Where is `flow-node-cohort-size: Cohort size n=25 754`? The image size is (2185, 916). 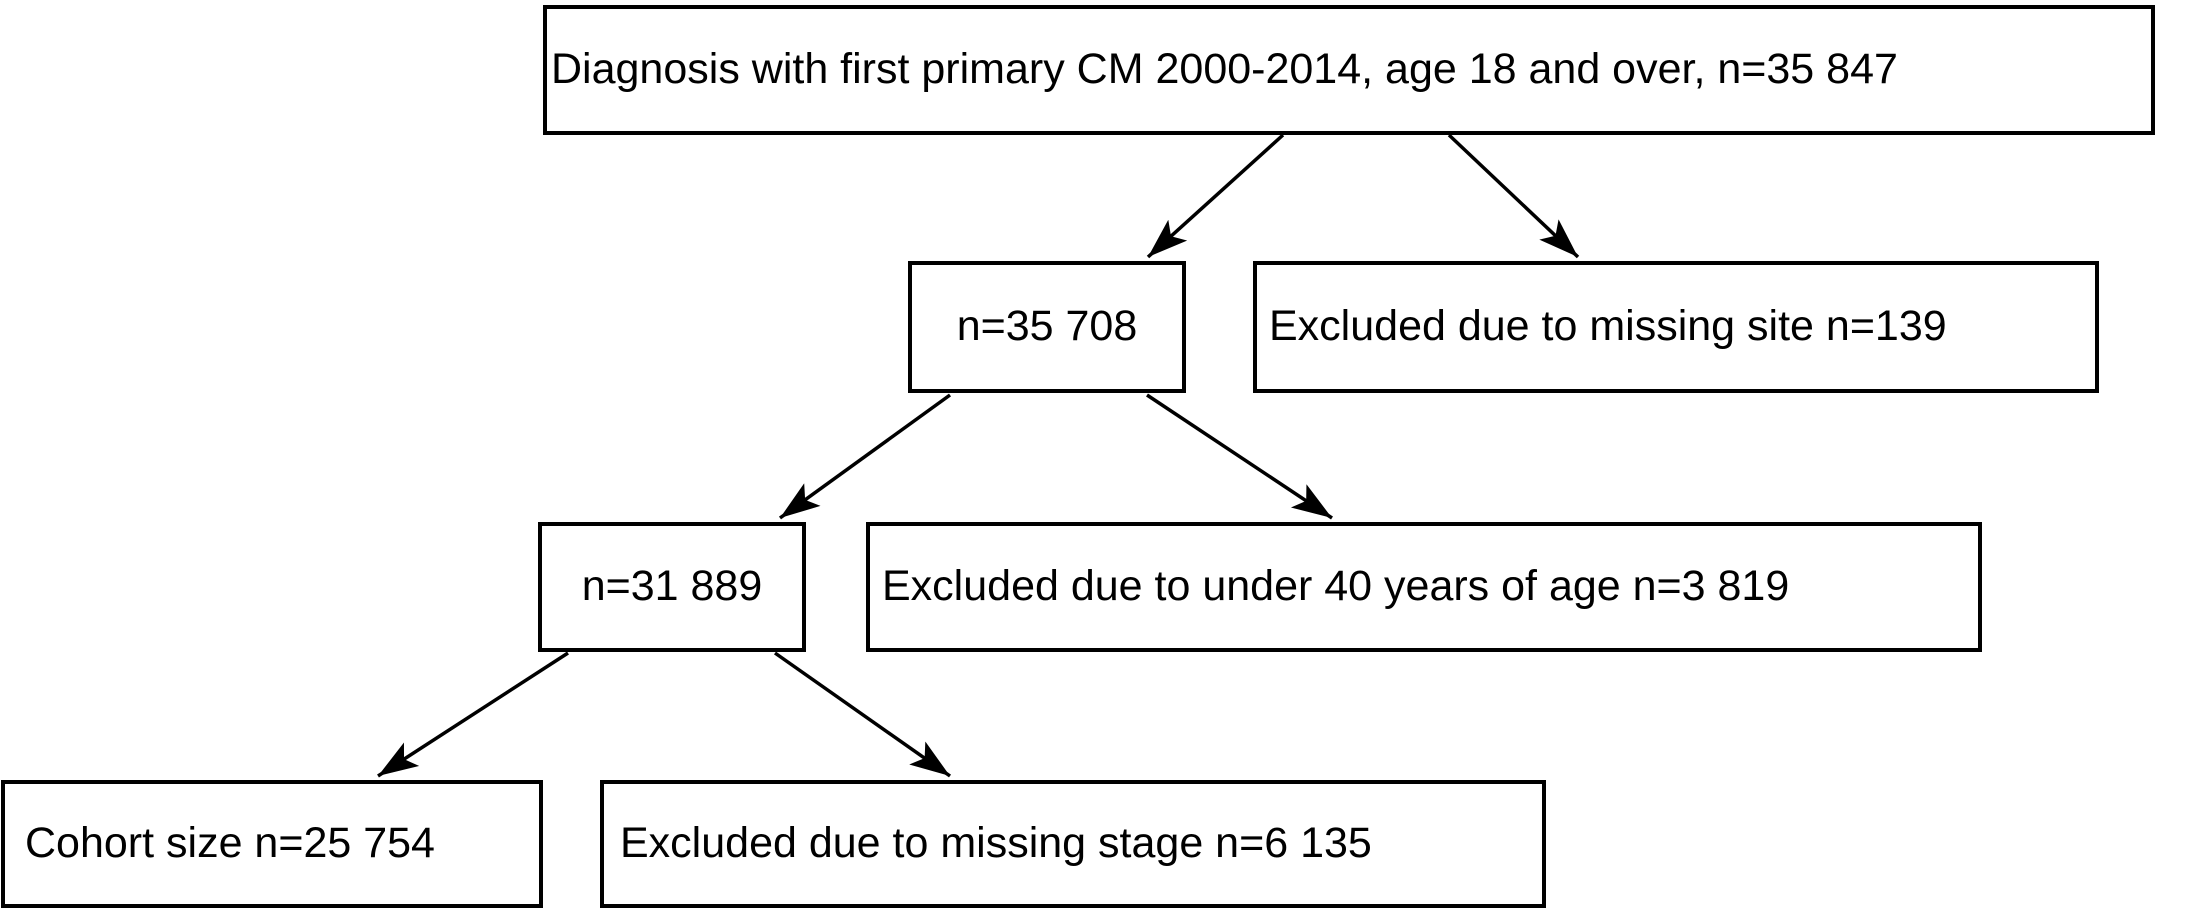 flow-node-cohort-size: Cohort size n=25 754 is located at coordinates (272, 844).